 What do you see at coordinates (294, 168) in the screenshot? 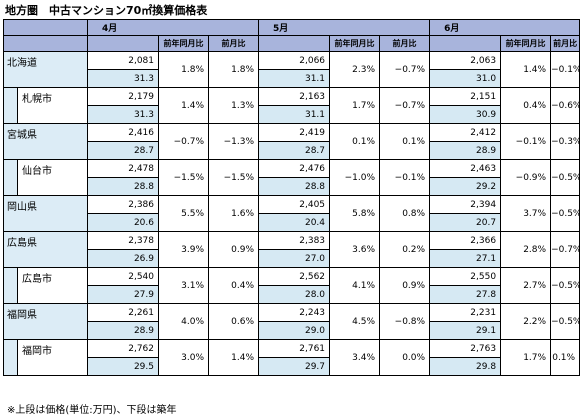
I see `price-value: 2,476` at bounding box center [294, 168].